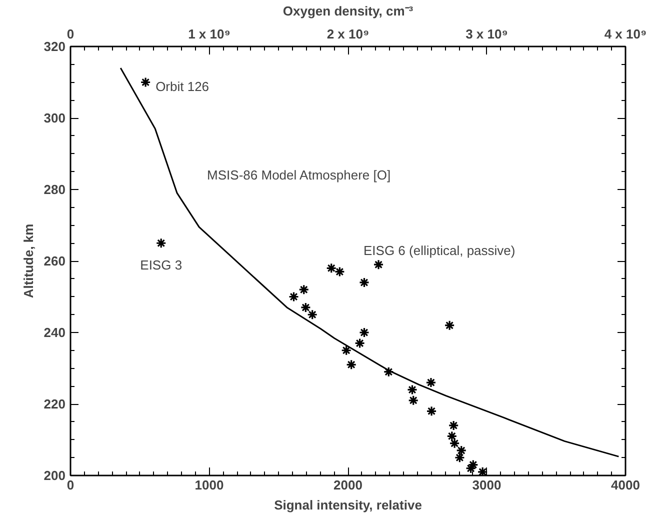  What do you see at coordinates (348, 505) in the screenshot?
I see `x-axis-title: Signal intensity, relative` at bounding box center [348, 505].